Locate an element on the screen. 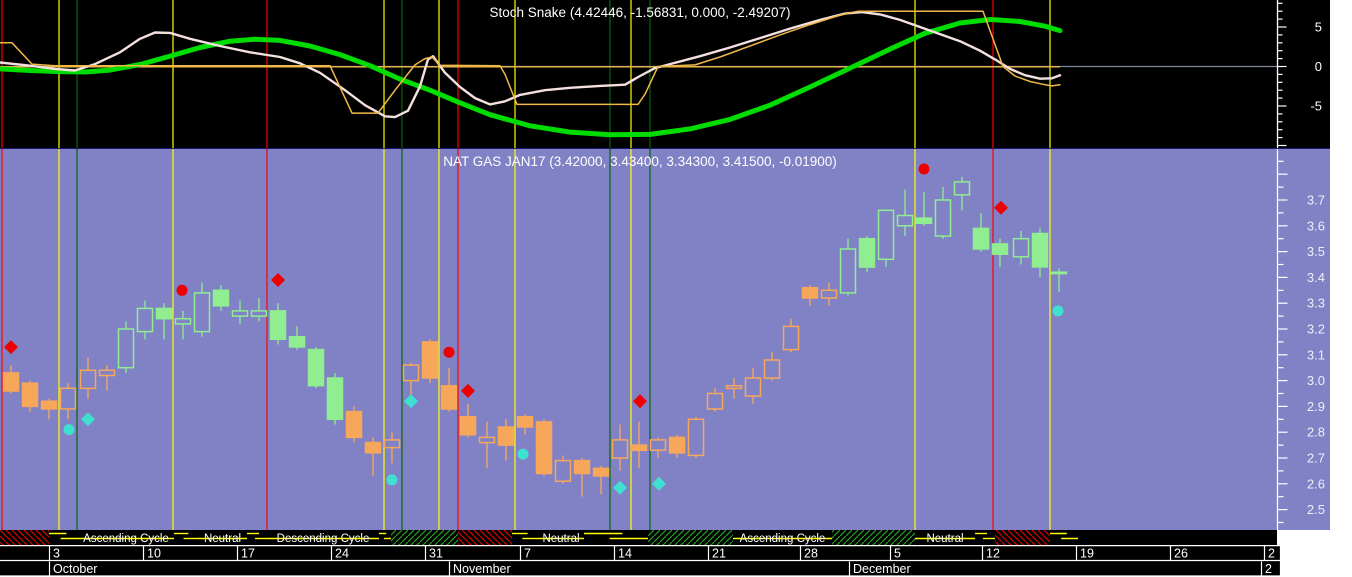  cycle-label: Ascending Cycle is located at coordinates (126, 539).